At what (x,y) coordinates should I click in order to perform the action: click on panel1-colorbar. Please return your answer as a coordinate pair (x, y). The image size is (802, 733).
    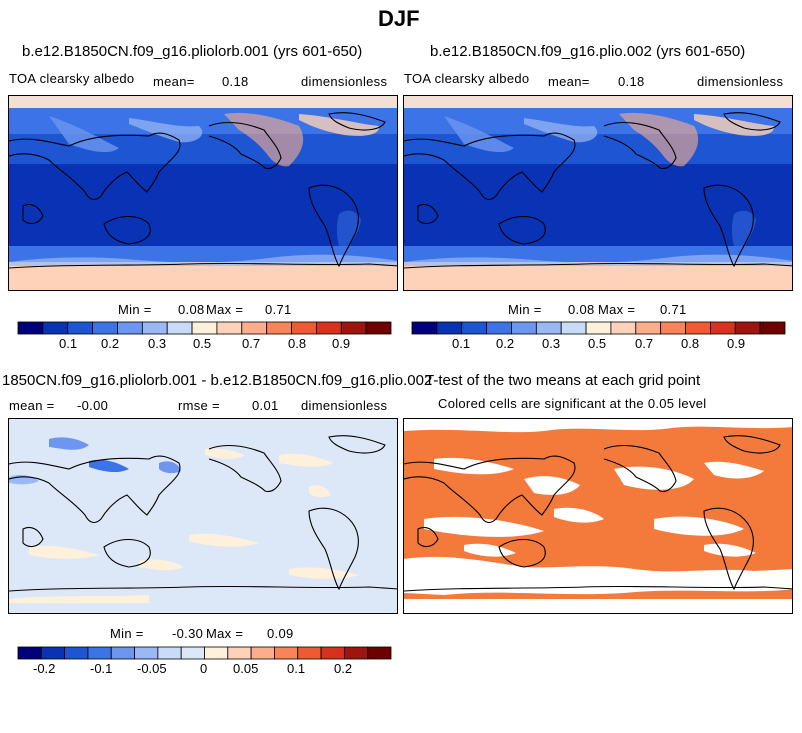
    Looking at the image, I should click on (204, 328).